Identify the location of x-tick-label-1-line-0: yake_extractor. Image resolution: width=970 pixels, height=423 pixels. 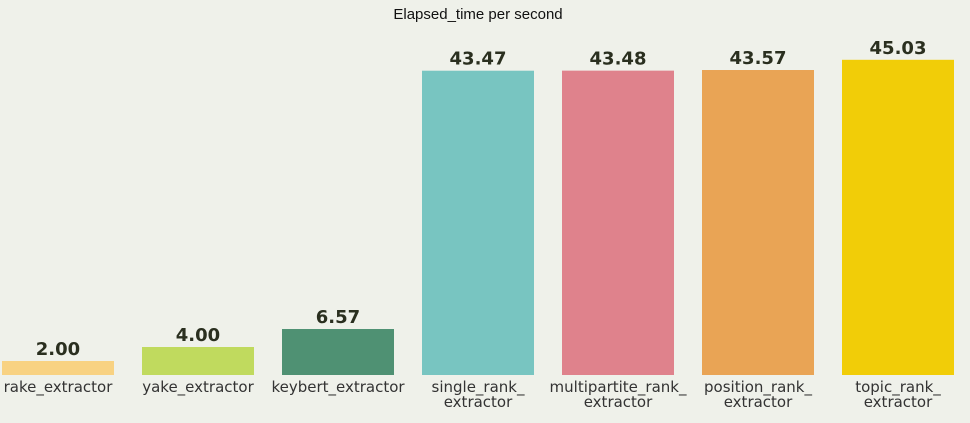
(198, 387).